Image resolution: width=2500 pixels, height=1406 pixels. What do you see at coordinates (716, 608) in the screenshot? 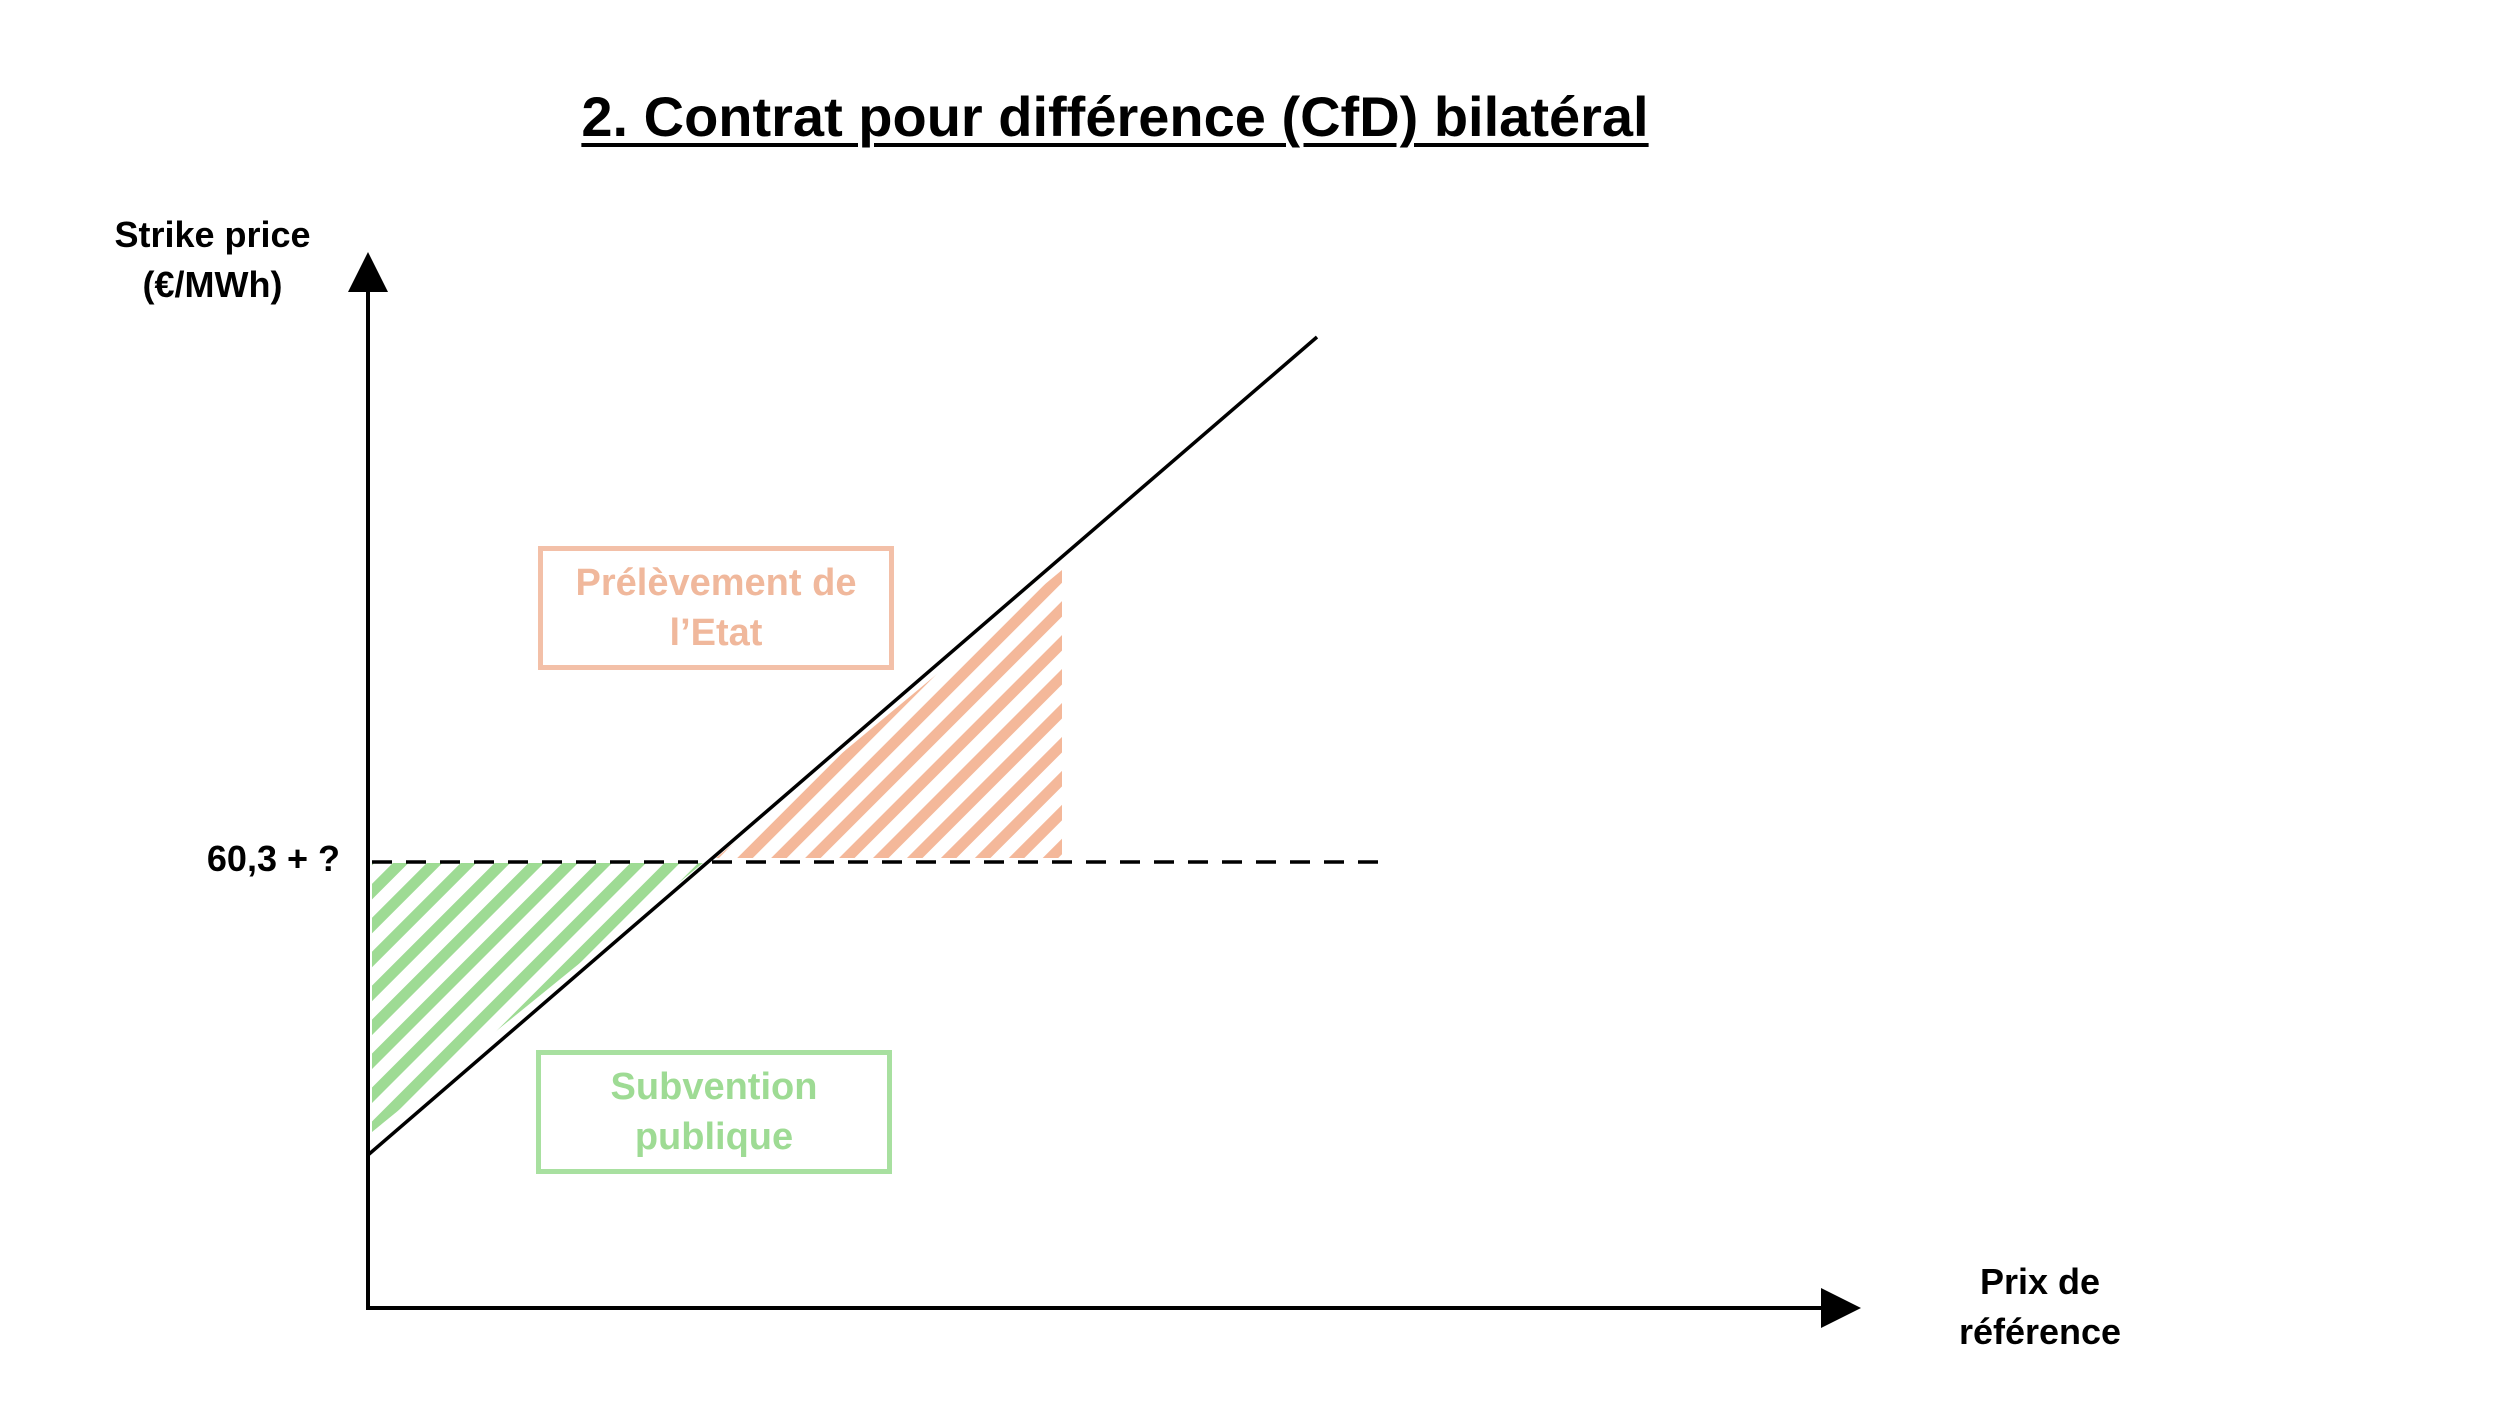
I see `levy-label-box: Prélèvement de l’Etat` at bounding box center [716, 608].